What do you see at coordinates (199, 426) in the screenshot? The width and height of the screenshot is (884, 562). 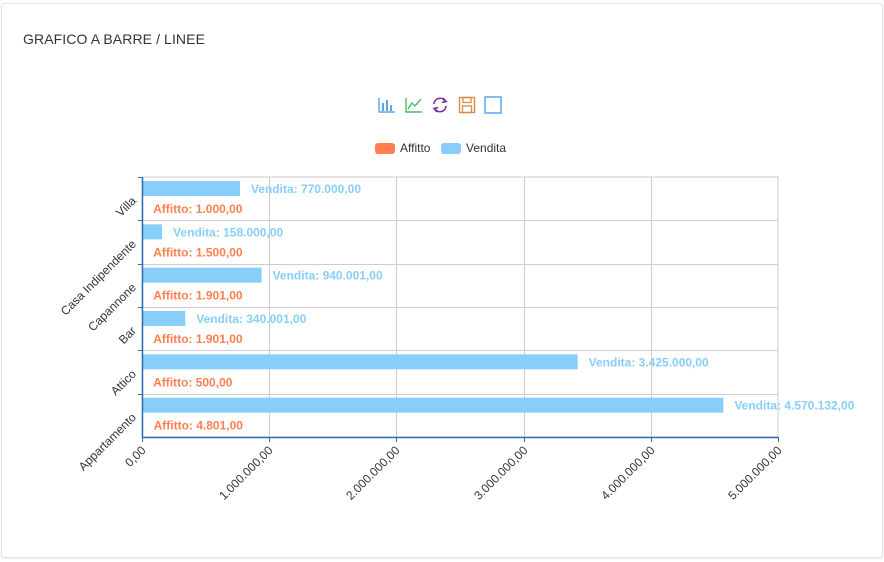 I see `data-label-affitto: Affitto: 4.801,00` at bounding box center [199, 426].